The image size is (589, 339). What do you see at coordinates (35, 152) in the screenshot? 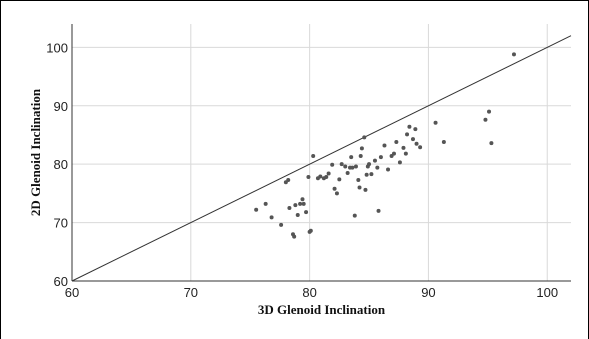
I see `y-axis-title: 2D Glenoid Inclination` at bounding box center [35, 152].